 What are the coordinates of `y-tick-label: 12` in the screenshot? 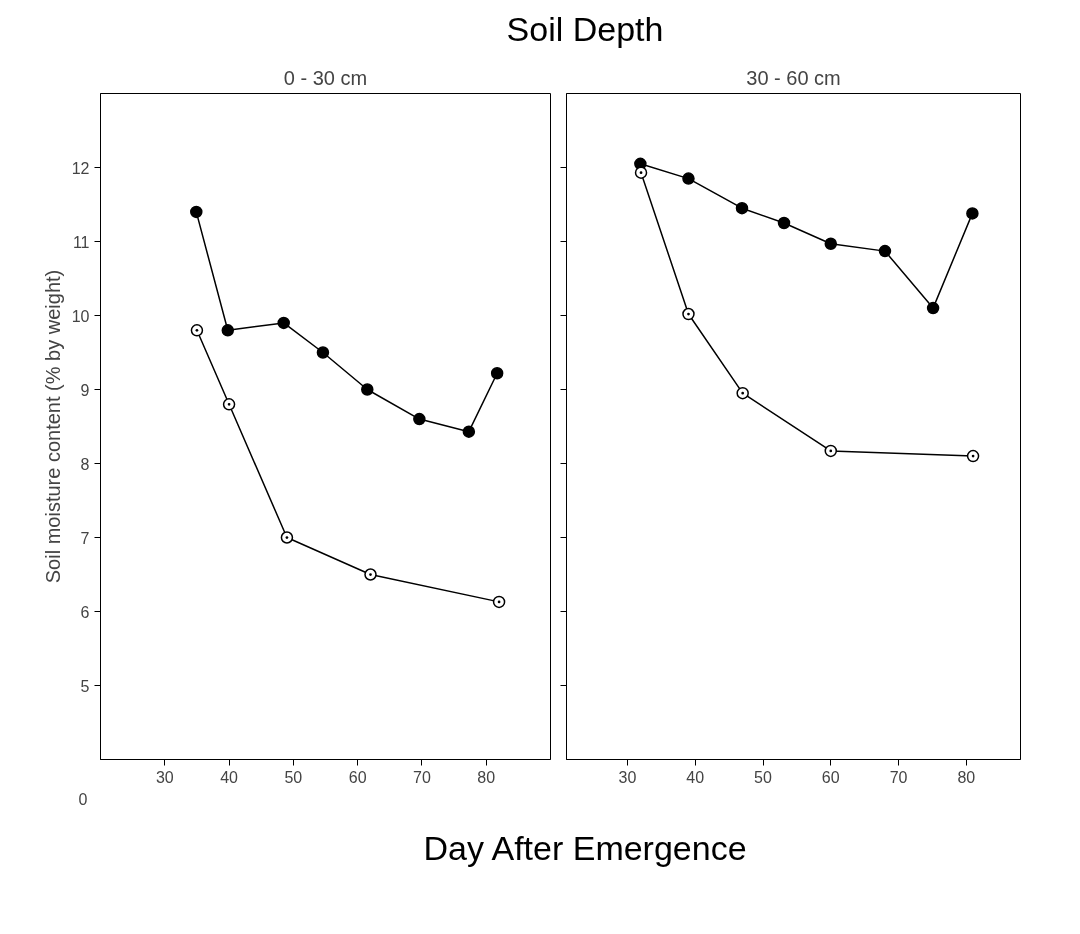 It's located at (80, 168).